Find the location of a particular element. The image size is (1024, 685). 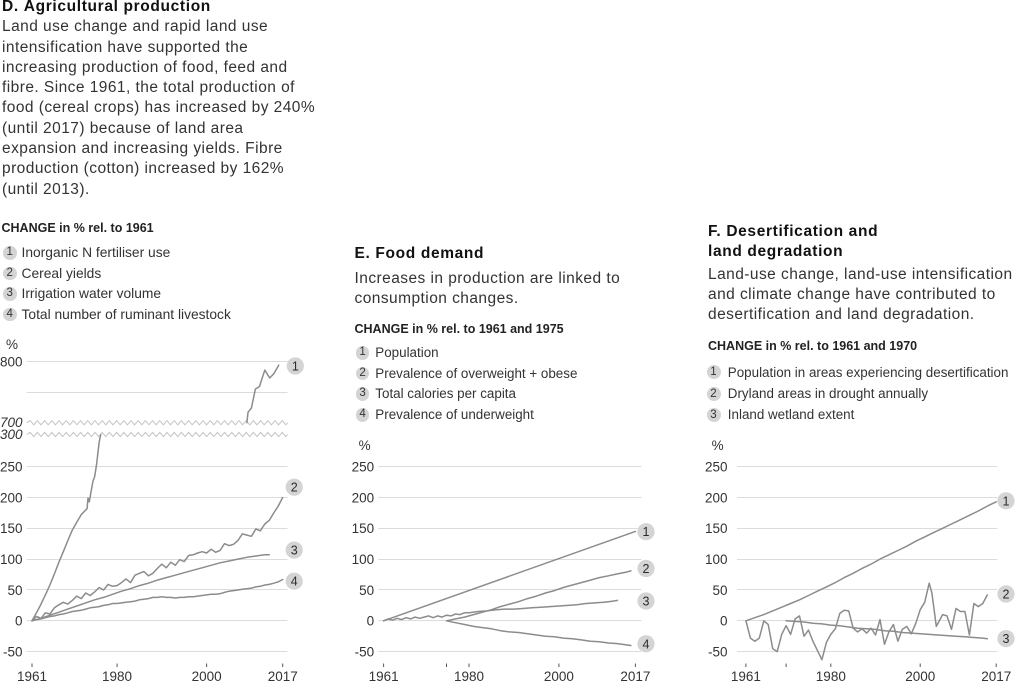

svg-text: 800 is located at coordinates (11, 361).